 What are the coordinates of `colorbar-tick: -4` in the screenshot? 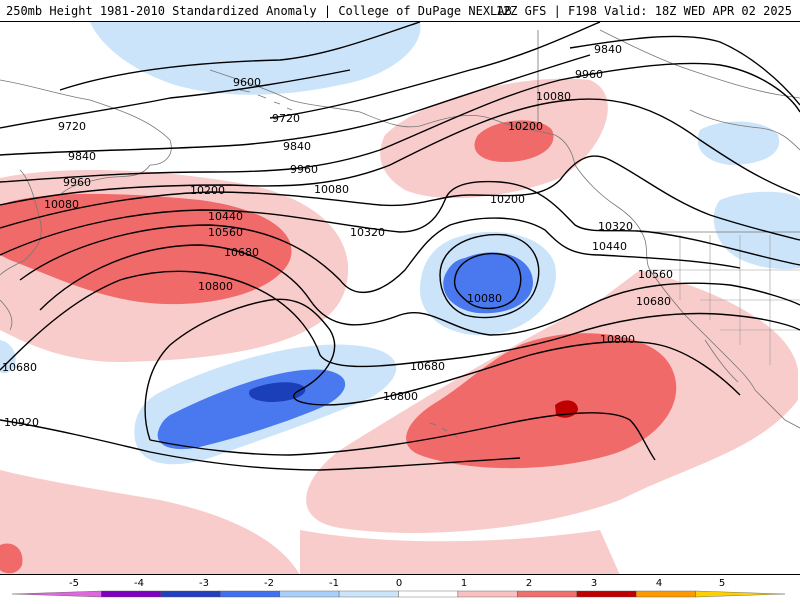 It's located at (139, 583).